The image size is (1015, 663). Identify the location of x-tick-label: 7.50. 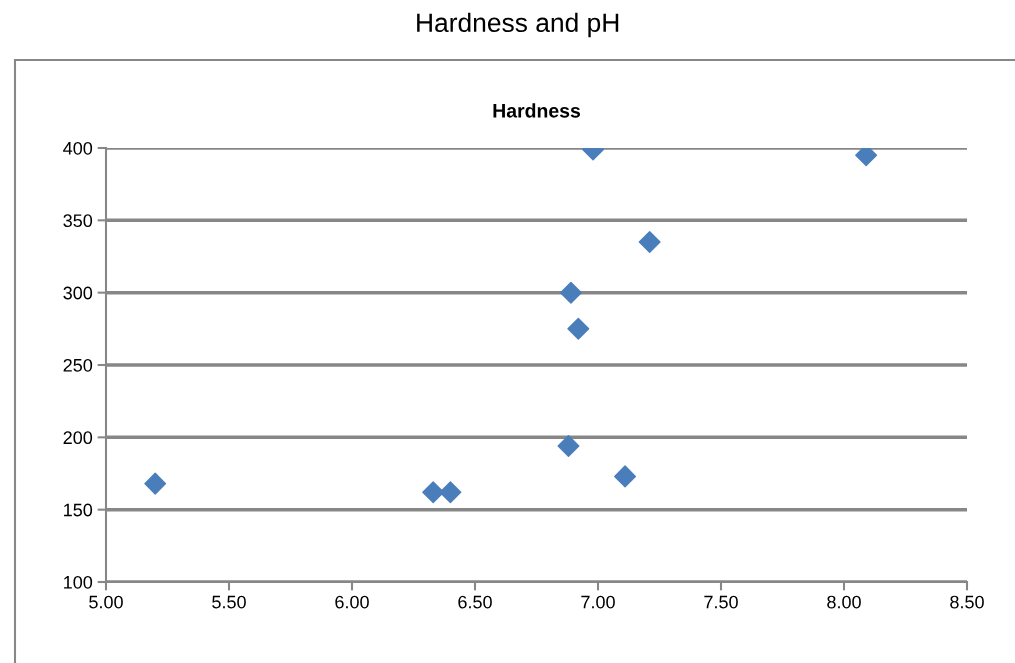
(721, 602).